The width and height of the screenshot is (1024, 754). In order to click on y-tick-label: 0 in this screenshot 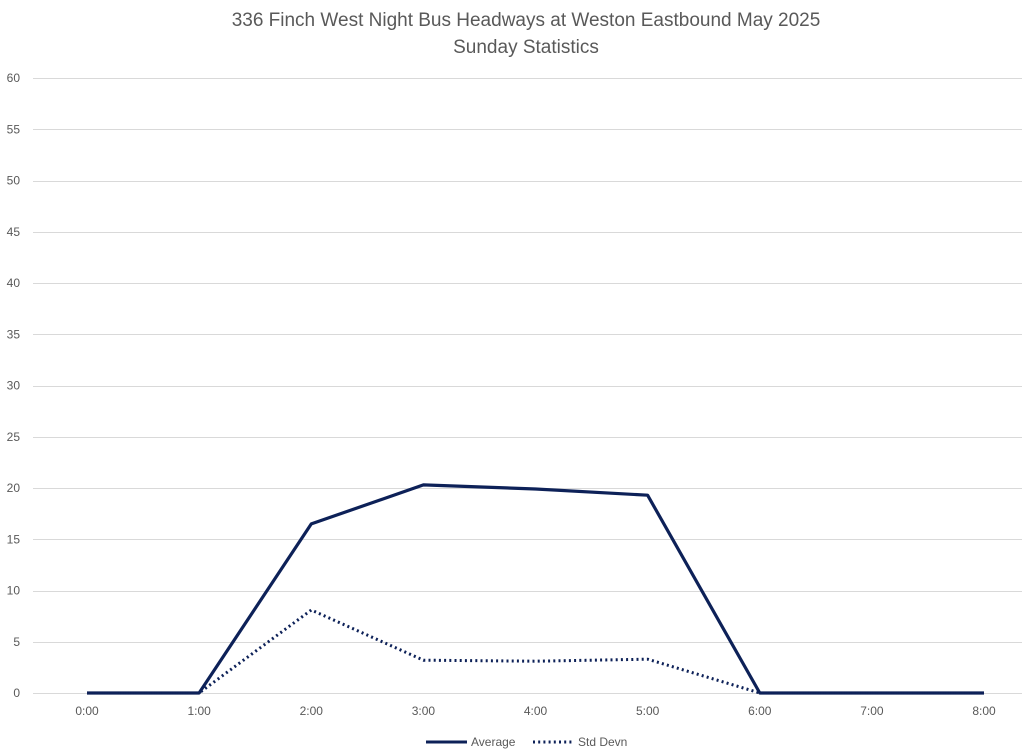, I will do `click(16, 693)`.